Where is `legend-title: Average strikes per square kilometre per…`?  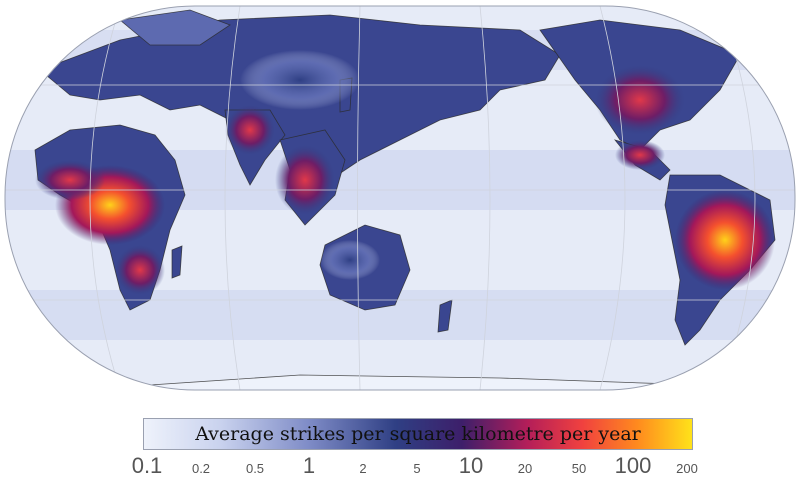 legend-title: Average strikes per square kilometre per… is located at coordinates (418, 434).